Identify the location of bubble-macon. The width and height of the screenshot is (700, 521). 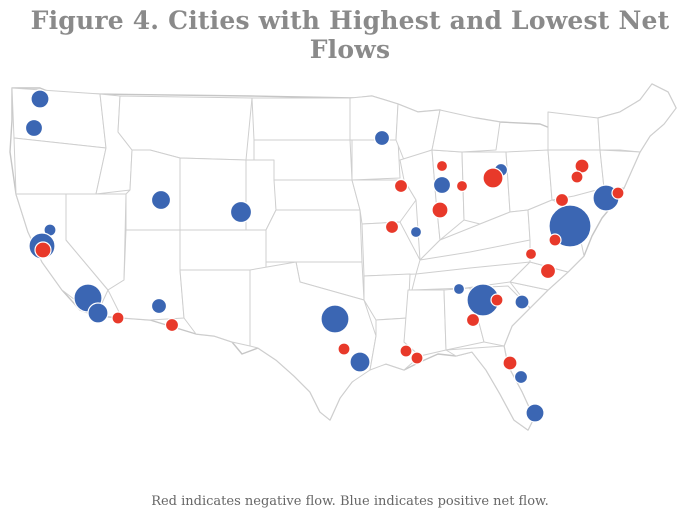
(473, 320).